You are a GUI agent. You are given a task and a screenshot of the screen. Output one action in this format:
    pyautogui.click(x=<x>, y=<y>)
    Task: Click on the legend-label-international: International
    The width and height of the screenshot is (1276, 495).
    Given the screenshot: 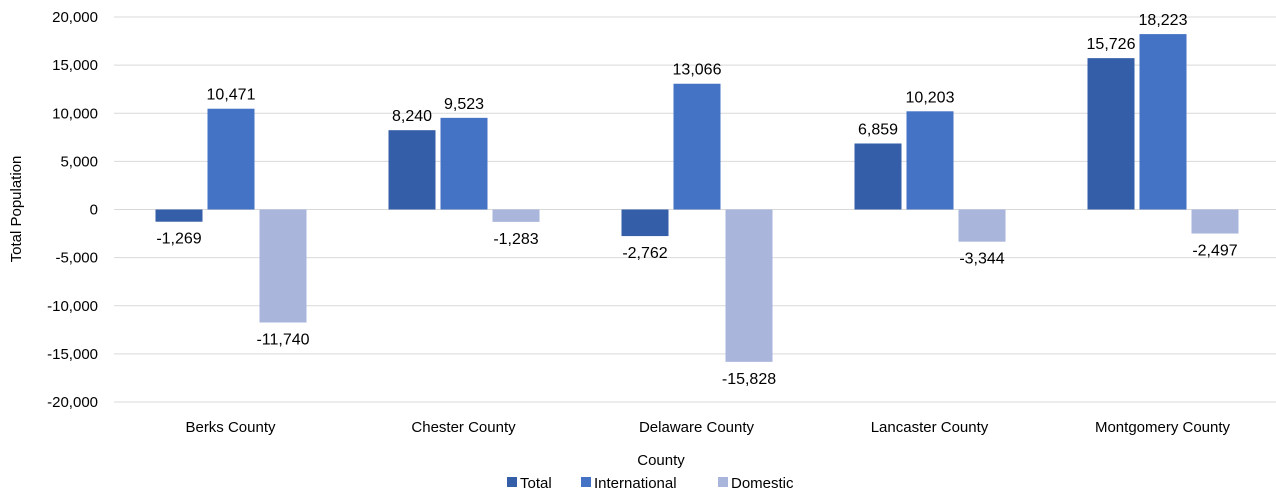 What is the action you would take?
    pyautogui.click(x=635, y=483)
    